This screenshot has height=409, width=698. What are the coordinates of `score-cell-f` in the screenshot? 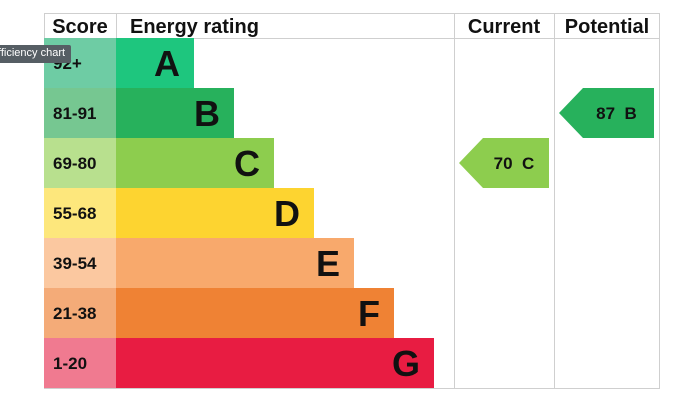 It's located at (80, 313).